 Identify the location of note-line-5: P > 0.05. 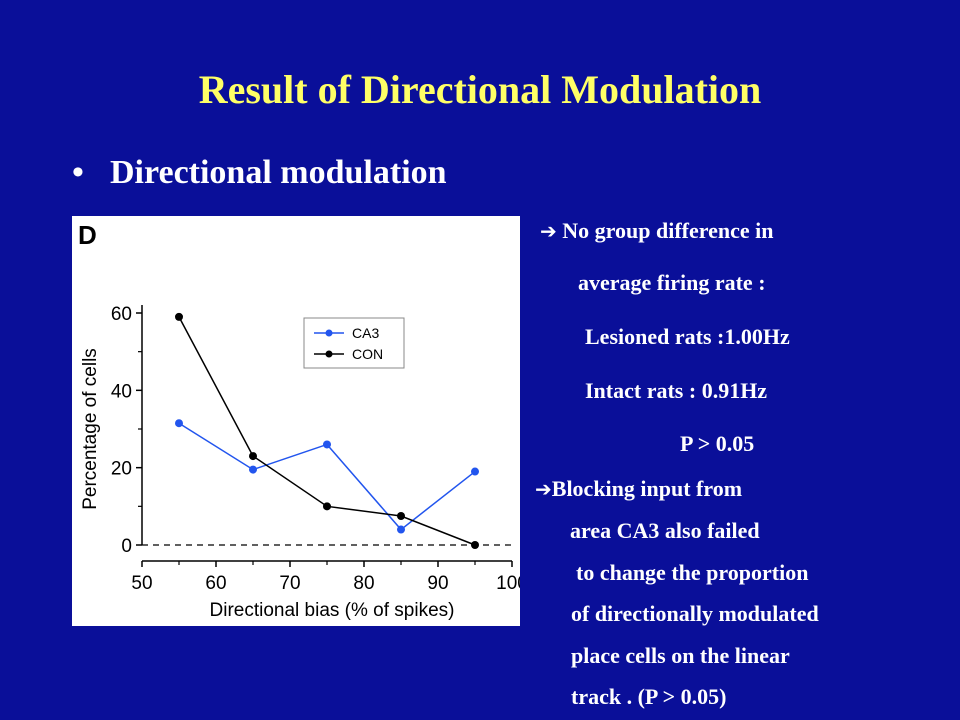
(717, 443).